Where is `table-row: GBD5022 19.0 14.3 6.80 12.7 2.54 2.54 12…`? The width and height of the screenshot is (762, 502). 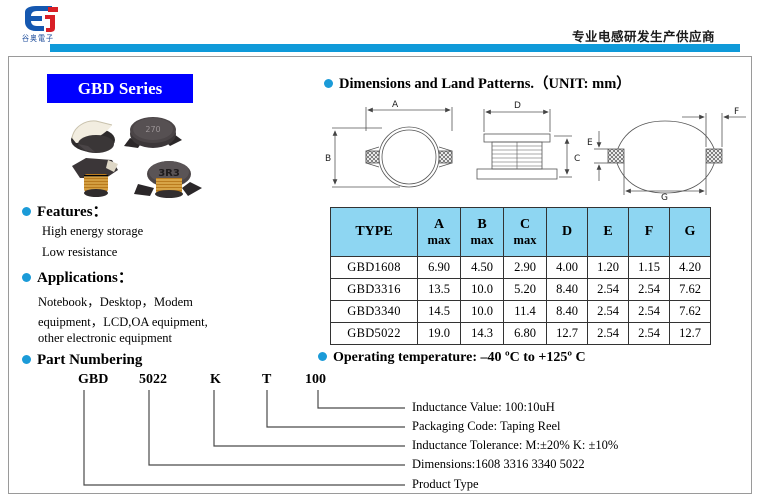 table-row: GBD5022 19.0 14.3 6.80 12.7 2.54 2.54 12… is located at coordinates (520, 333).